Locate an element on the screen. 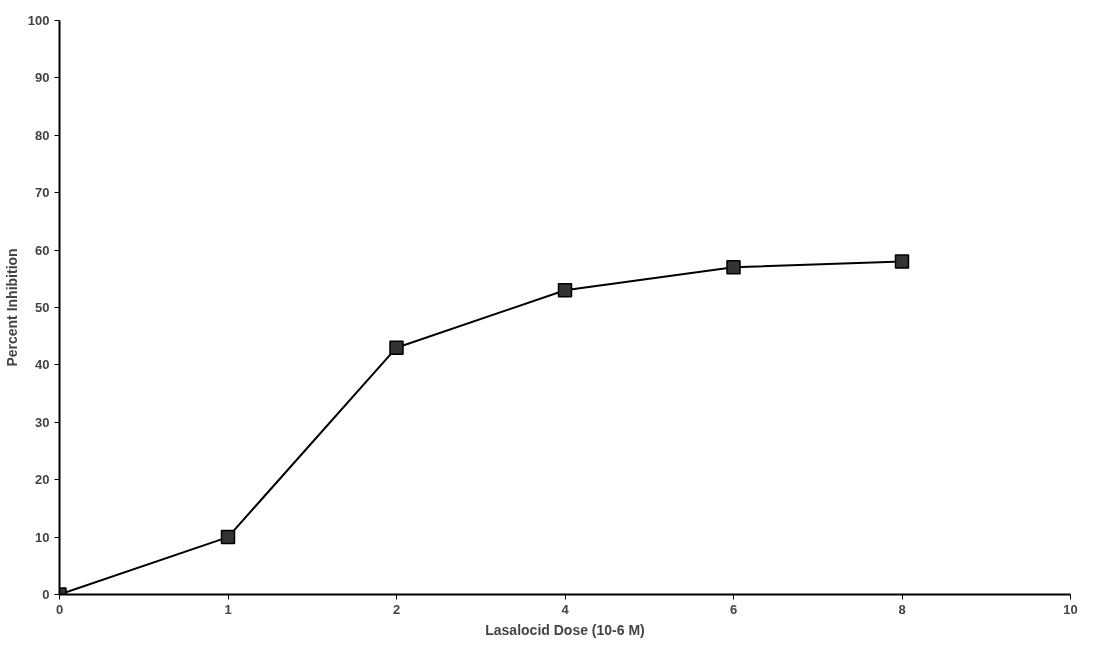 This screenshot has height=654, width=1112. y-tick-label: 0 is located at coordinates (46, 594).